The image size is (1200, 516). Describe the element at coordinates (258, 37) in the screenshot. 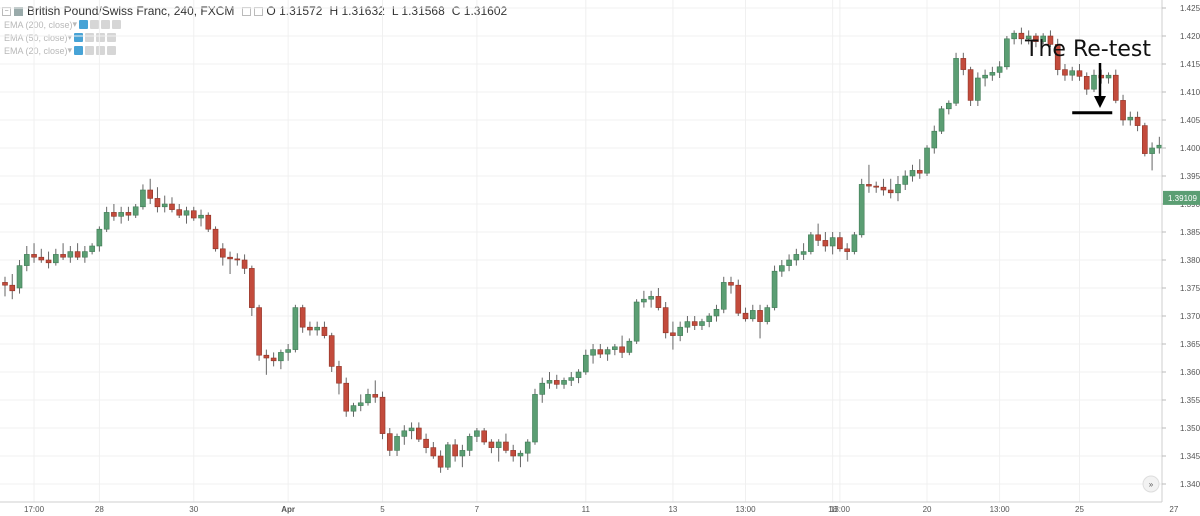

I see `indicator-row: EMA (50, close) ▾` at that location.